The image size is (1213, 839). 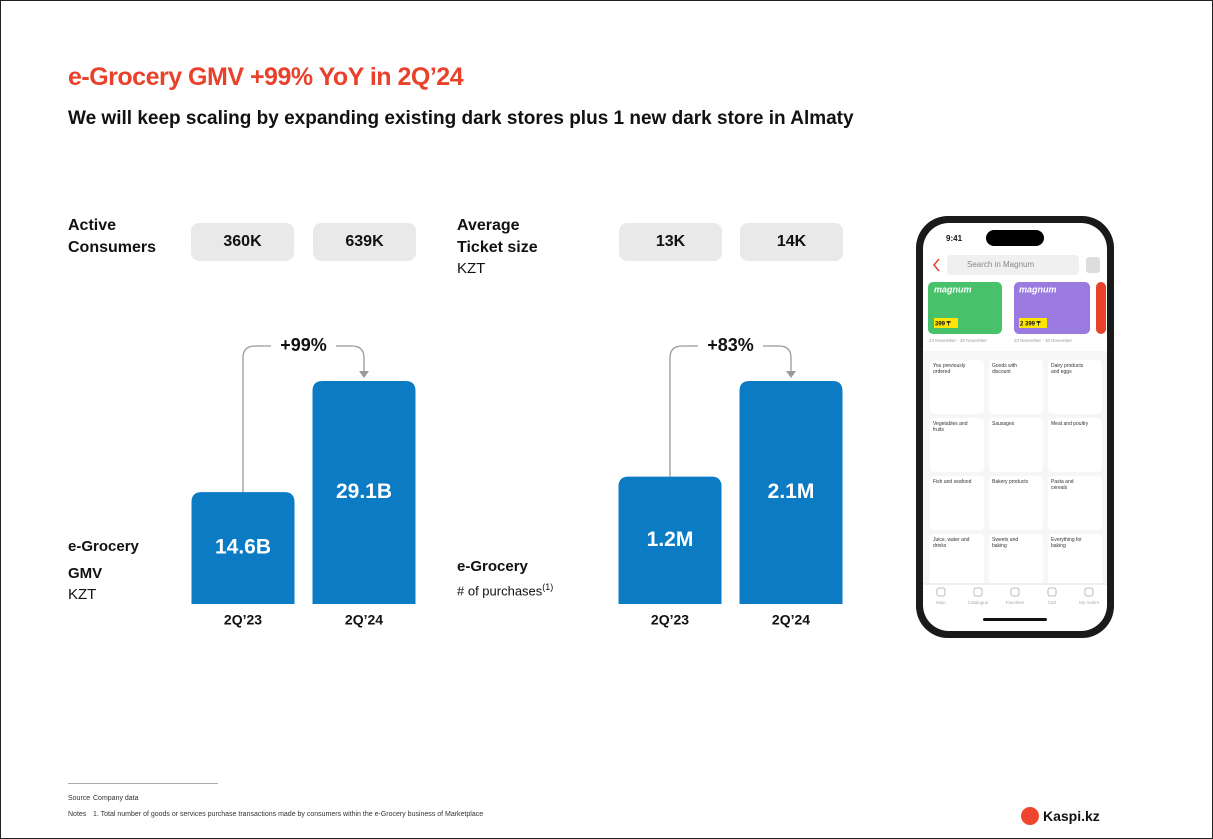 What do you see at coordinates (471, 268) in the screenshot?
I see `kpi-unit: KZT` at bounding box center [471, 268].